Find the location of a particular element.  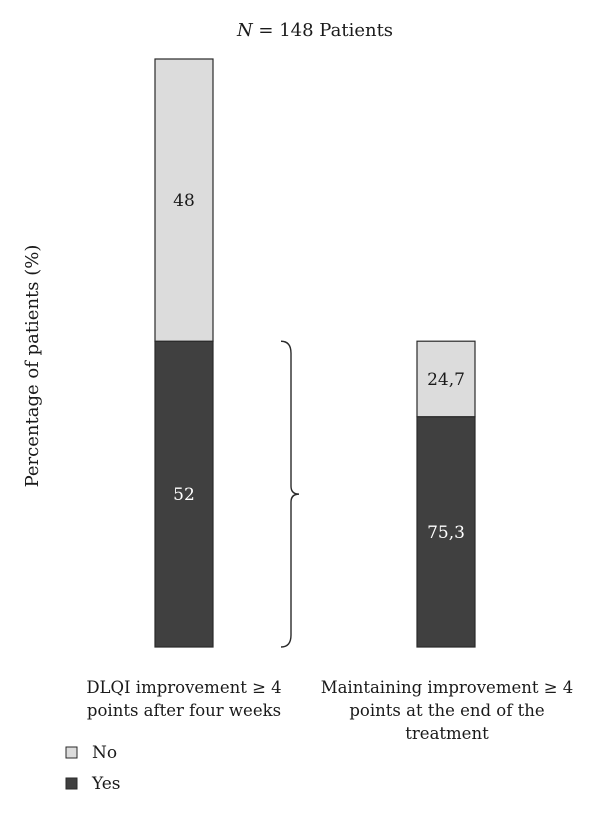

chart-title-prefix: N is located at coordinates (245, 30).